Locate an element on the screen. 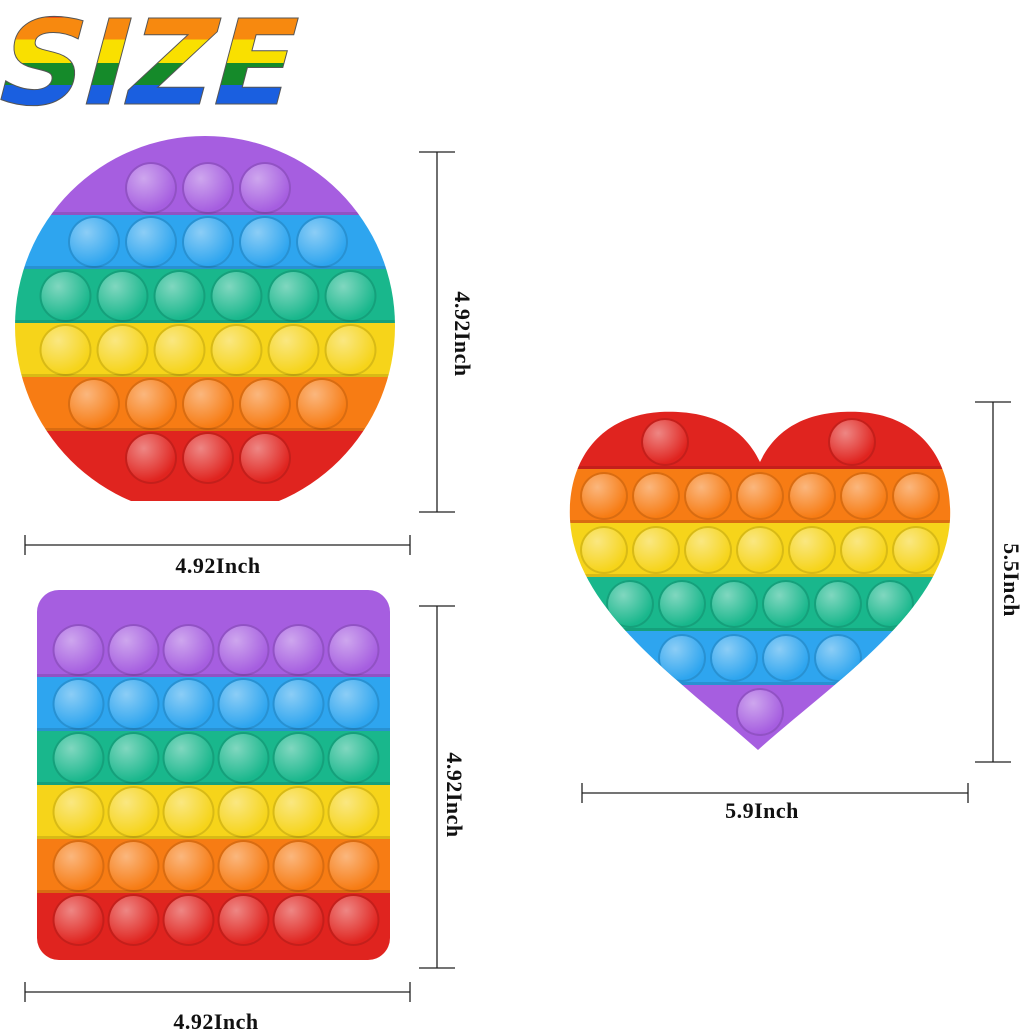 The width and height of the screenshot is (1024, 1034). size-logo: SIZE is located at coordinates (150, 66).